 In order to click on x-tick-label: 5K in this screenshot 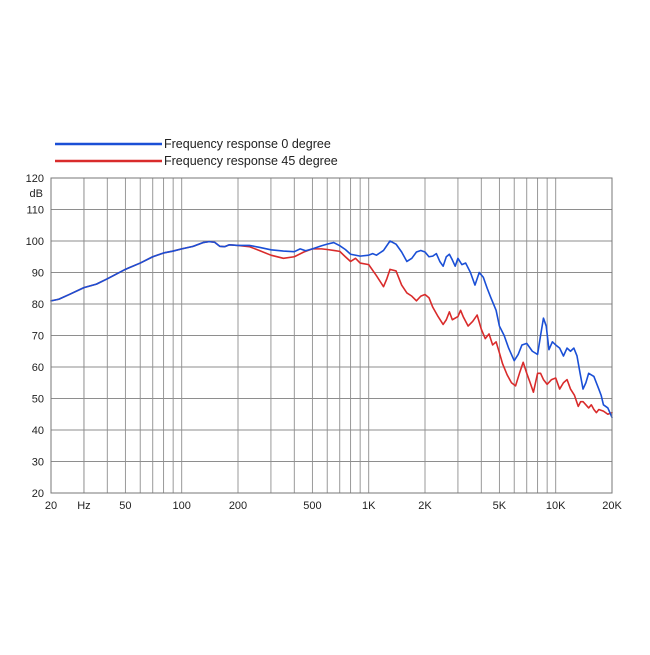, I will do `click(500, 506)`.